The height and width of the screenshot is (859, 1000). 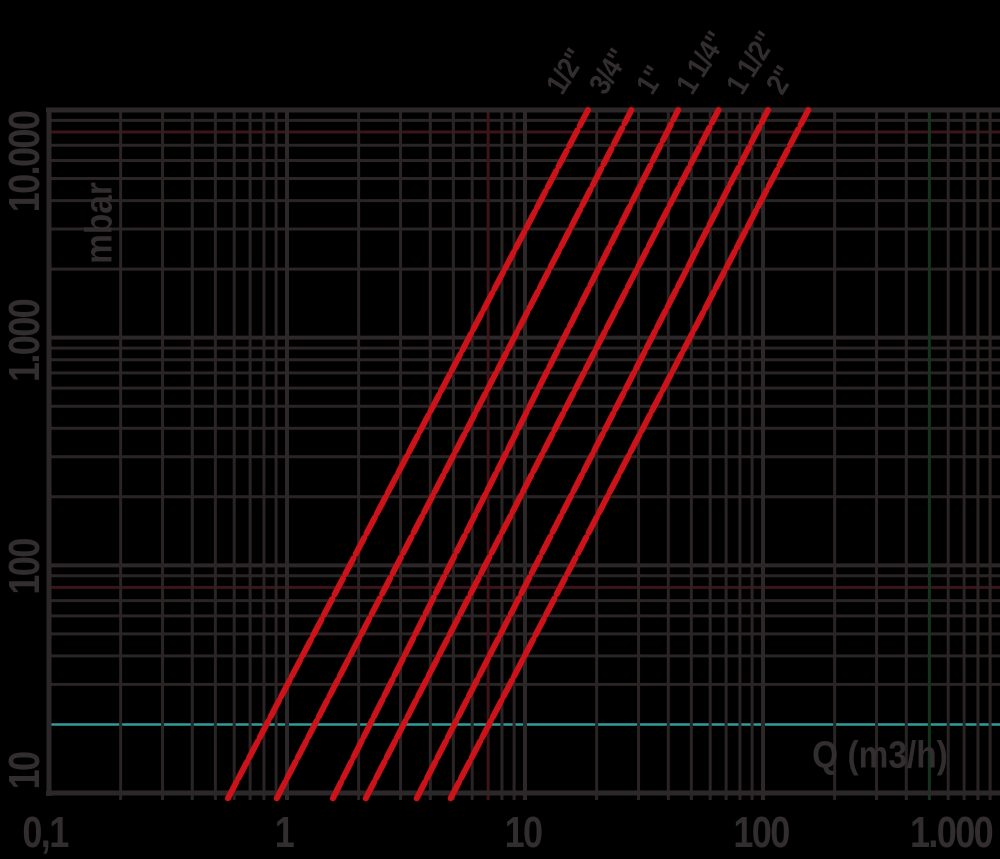 What do you see at coordinates (951, 832) in the screenshot?
I see `x-tick-label: 1.000` at bounding box center [951, 832].